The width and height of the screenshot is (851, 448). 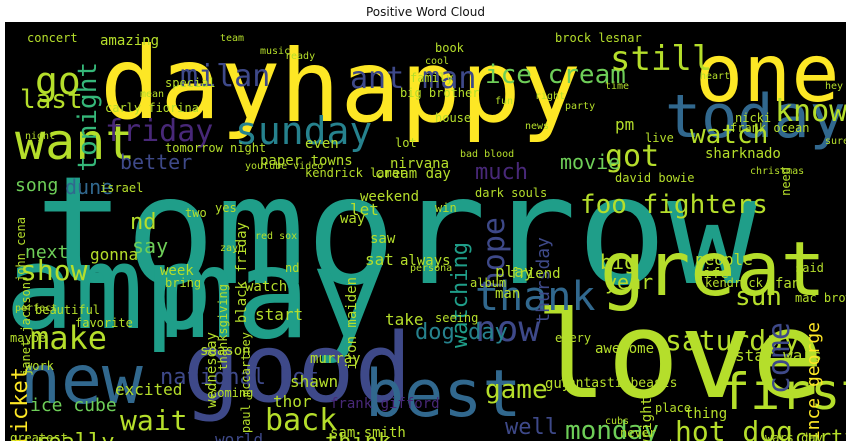 I want to click on word-want: want, so click(x=75, y=142).